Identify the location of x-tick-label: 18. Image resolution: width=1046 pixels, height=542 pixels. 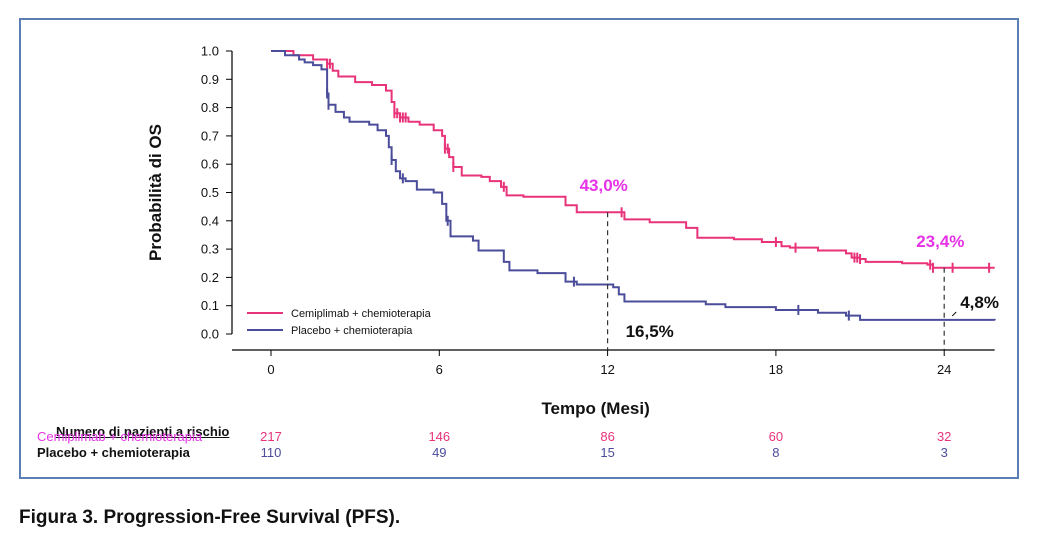
(776, 369).